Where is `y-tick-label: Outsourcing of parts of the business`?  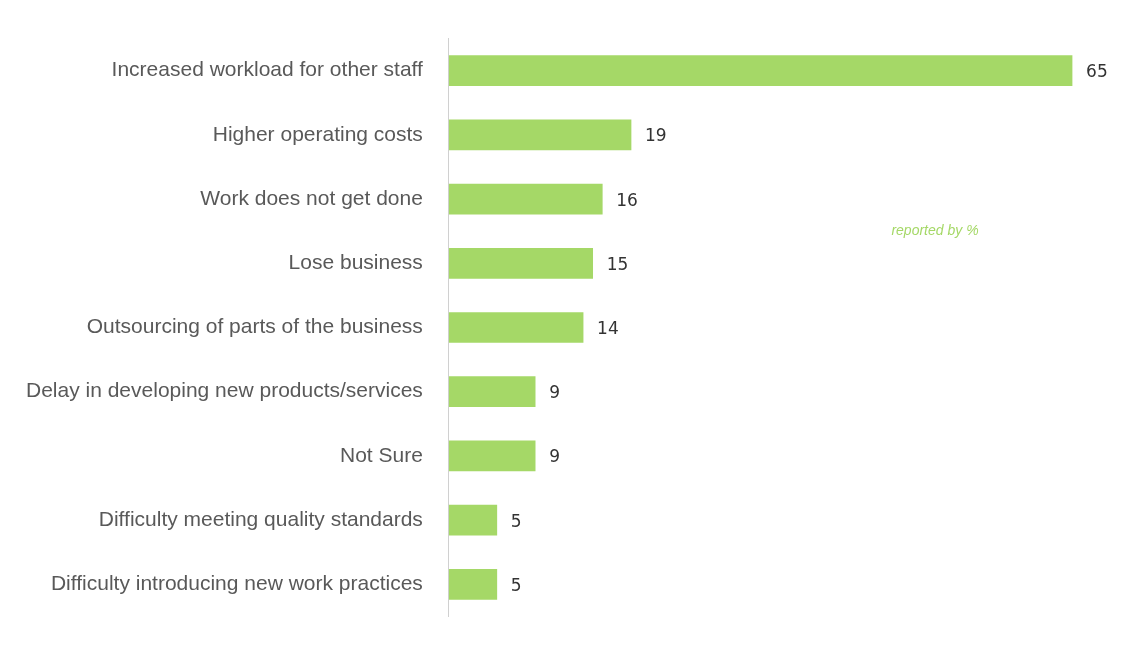 y-tick-label: Outsourcing of parts of the business is located at coordinates (254, 326).